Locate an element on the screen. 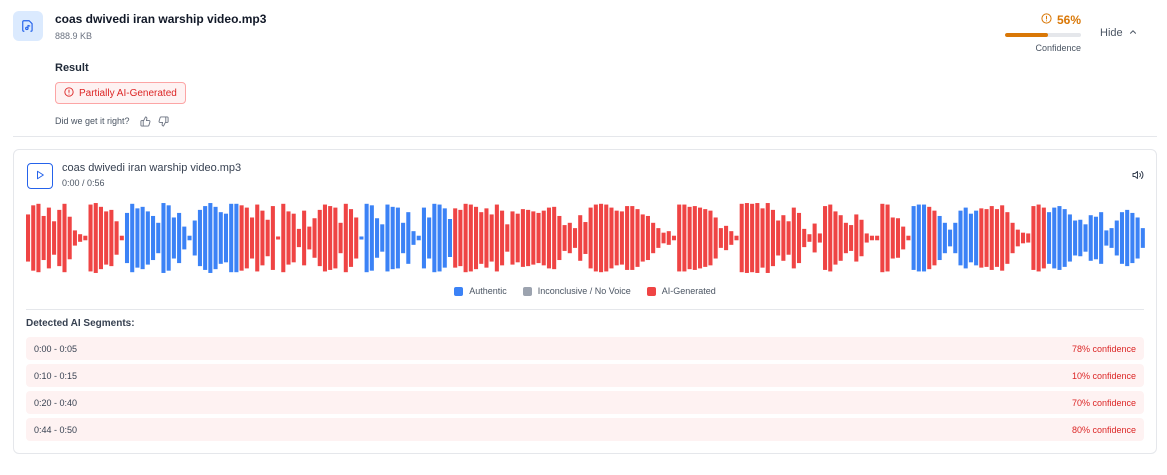 The image size is (1167, 475). file-size: 888.9 KB is located at coordinates (74, 36).